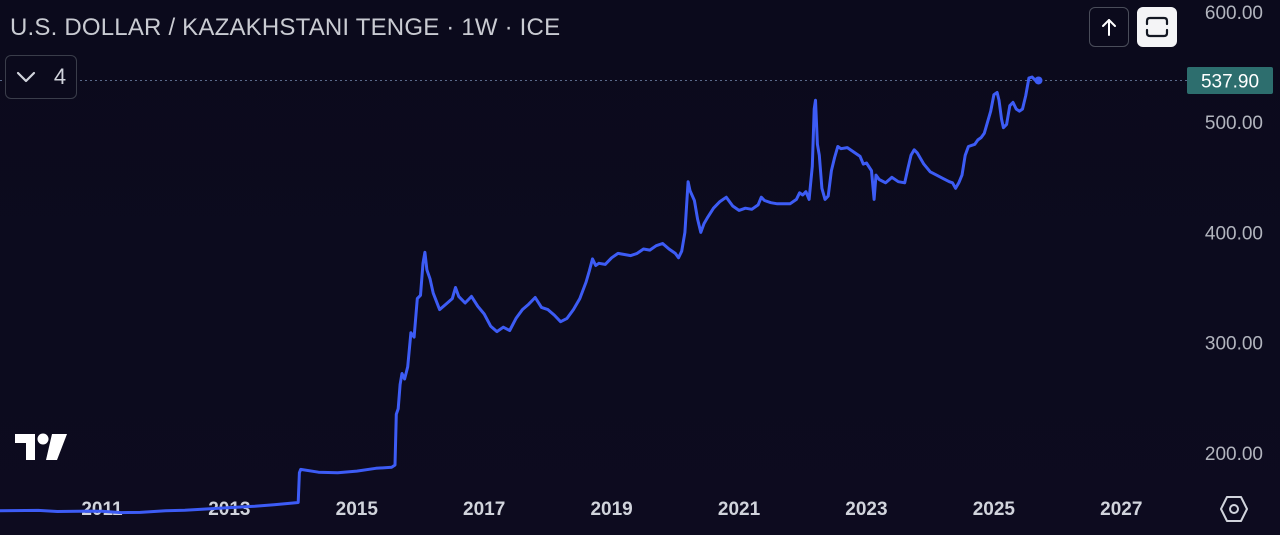 This screenshot has width=1280, height=535. What do you see at coordinates (739, 509) in the screenshot?
I see `x-tick-label: 2021` at bounding box center [739, 509].